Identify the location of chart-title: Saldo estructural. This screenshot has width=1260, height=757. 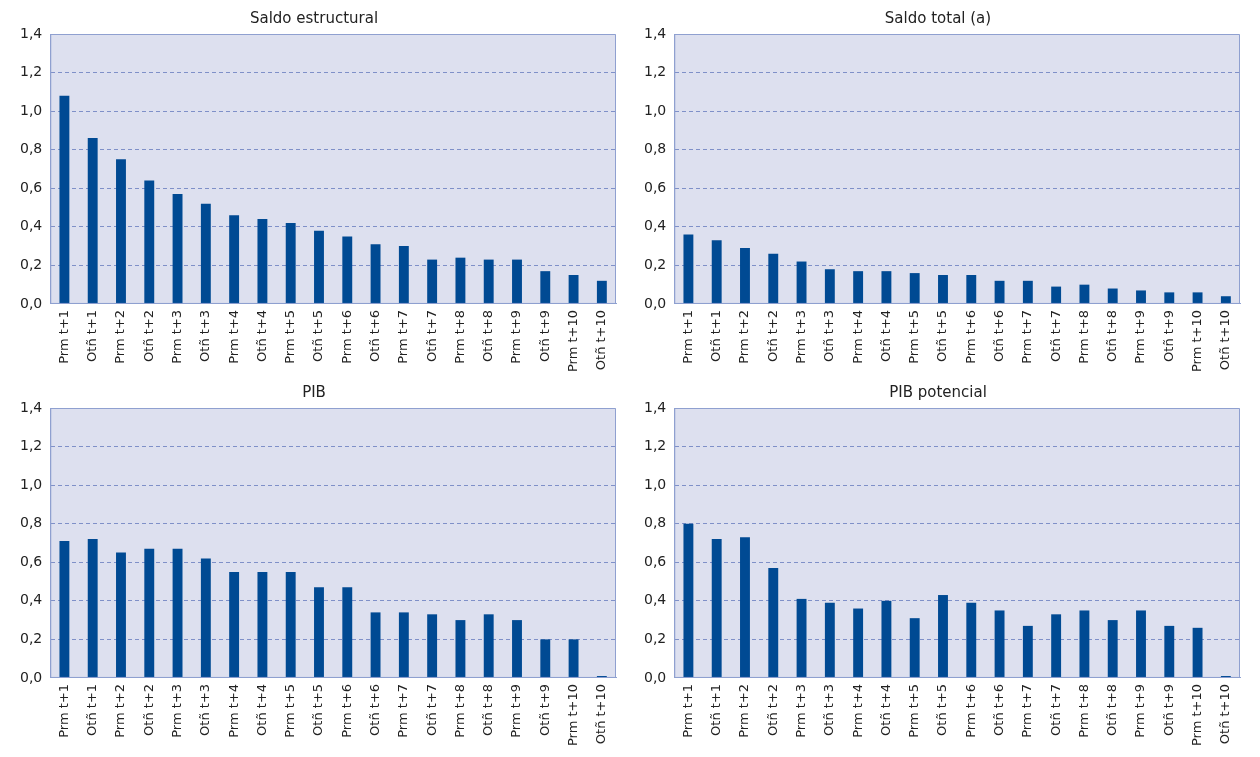
(314, 17).